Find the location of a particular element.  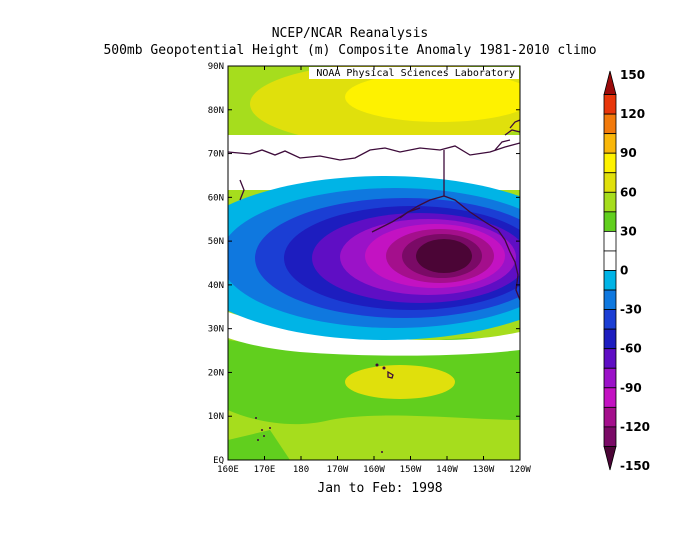

x-tick-label: 160W is located at coordinates (374, 470).